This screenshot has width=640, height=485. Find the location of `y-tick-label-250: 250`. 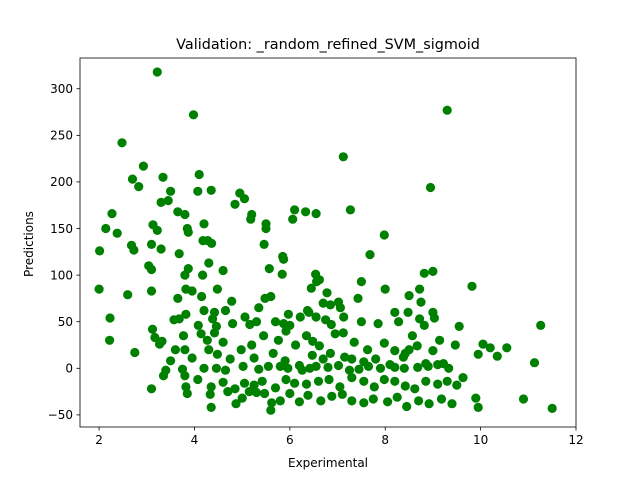

y-tick-label-250: 250 is located at coordinates (61, 136).